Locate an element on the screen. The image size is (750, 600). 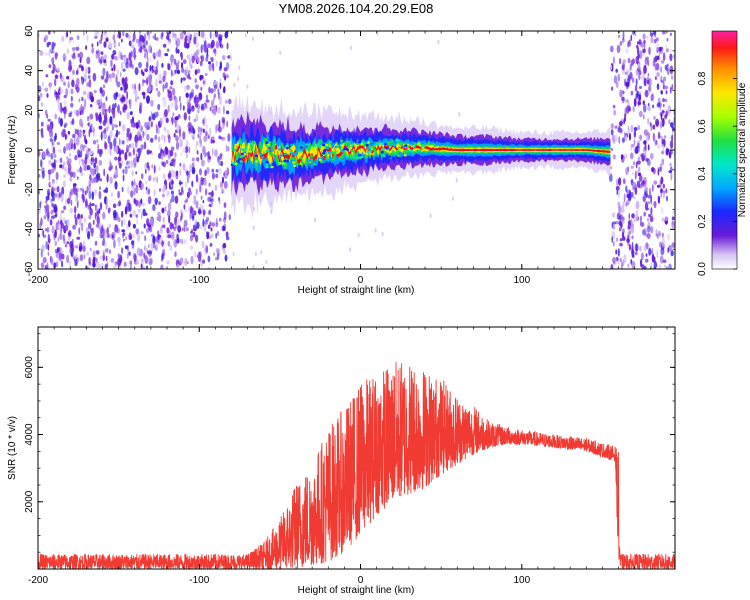
colorbar-tick-label: 0.0 is located at coordinates (702, 269).